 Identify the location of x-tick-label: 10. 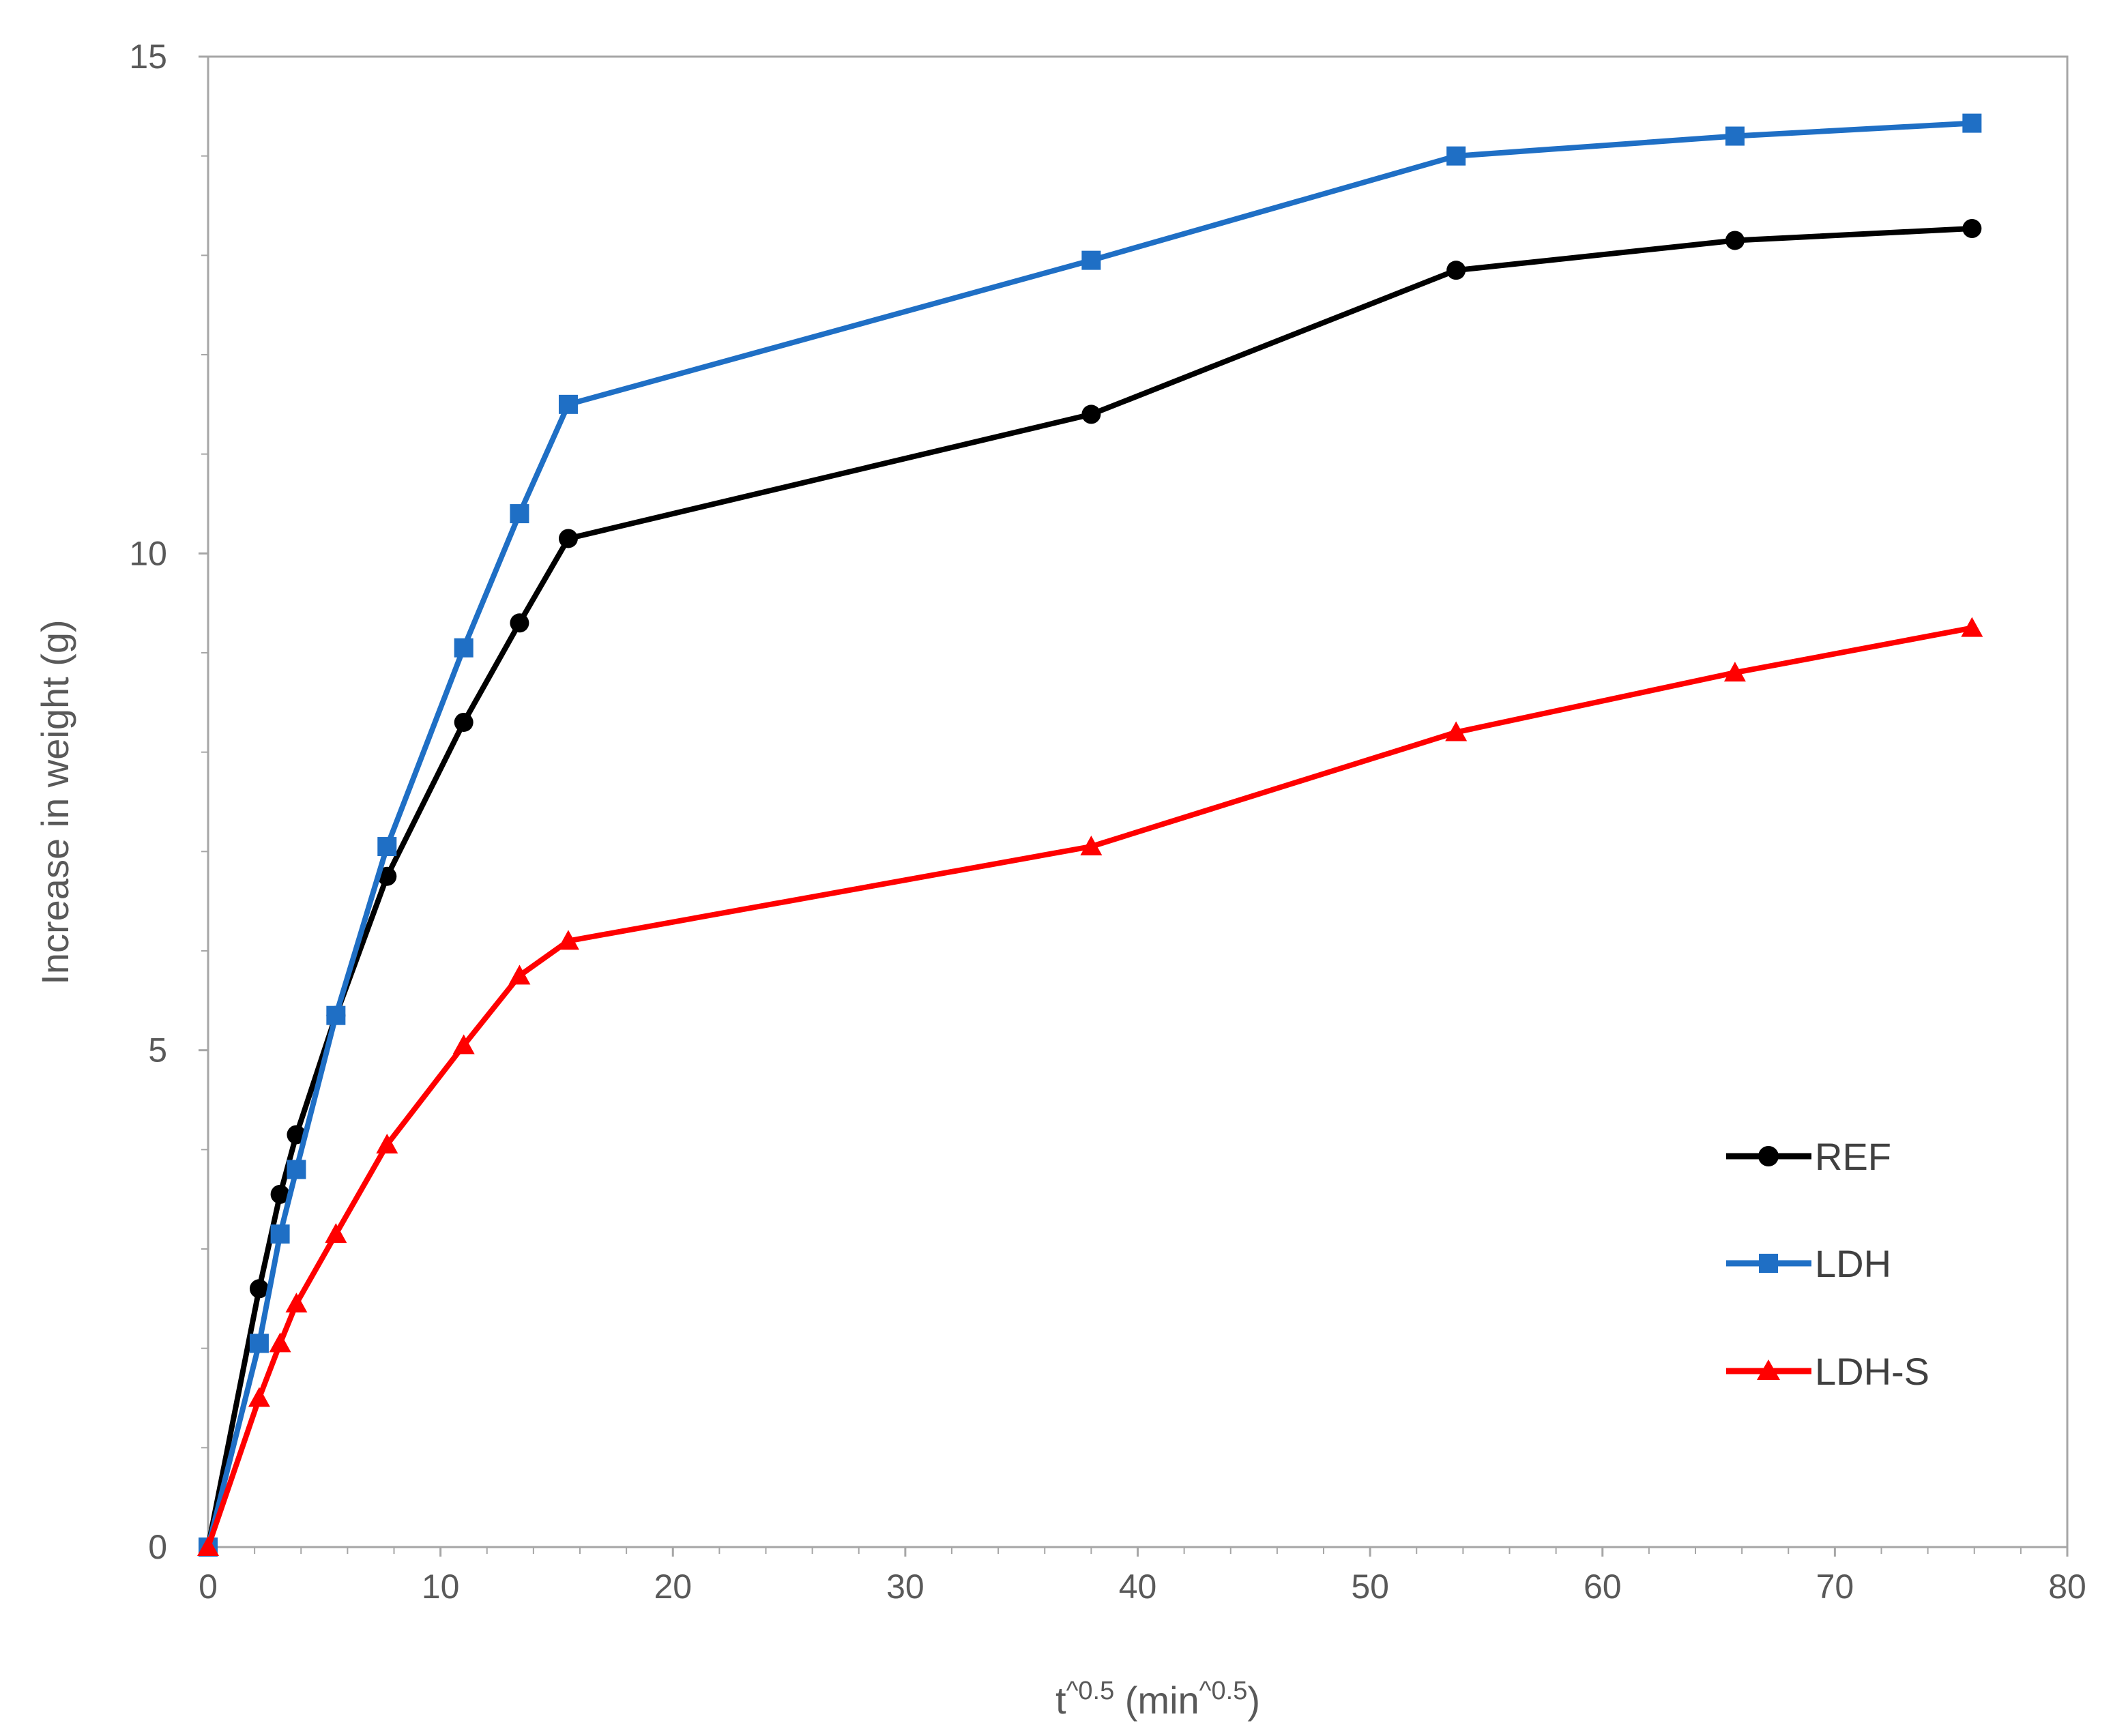
(441, 1587).